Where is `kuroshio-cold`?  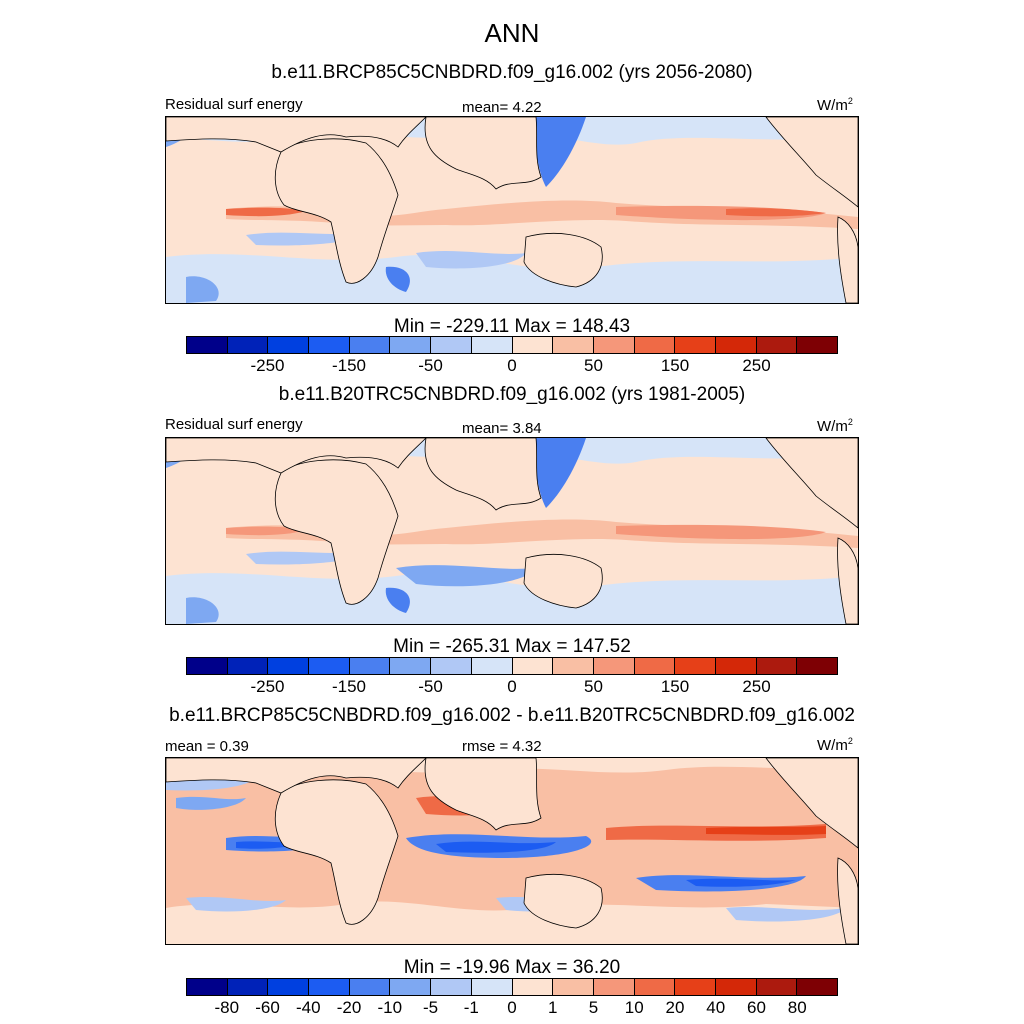
kuroshio-cold is located at coordinates (560, 152).